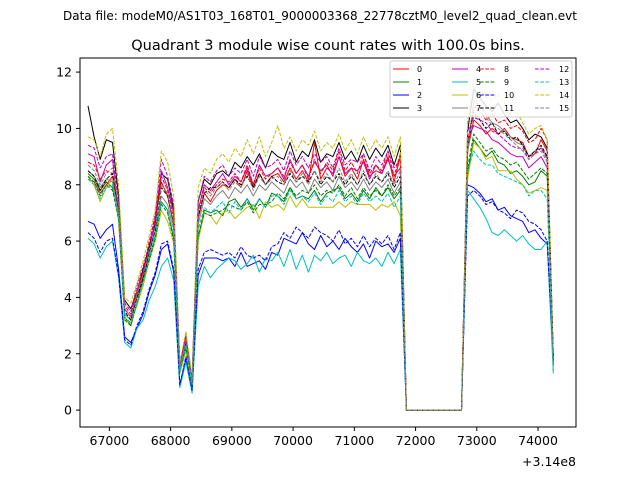  What do you see at coordinates (478, 108) in the screenshot?
I see `legend-label-7: 7` at bounding box center [478, 108].